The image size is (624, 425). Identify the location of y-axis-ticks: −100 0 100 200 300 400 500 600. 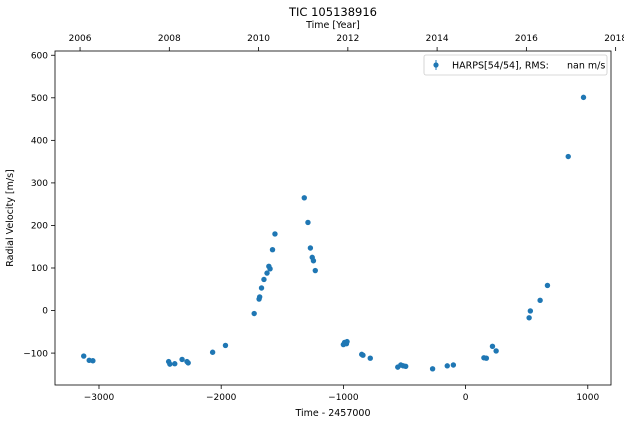
(39, 205).